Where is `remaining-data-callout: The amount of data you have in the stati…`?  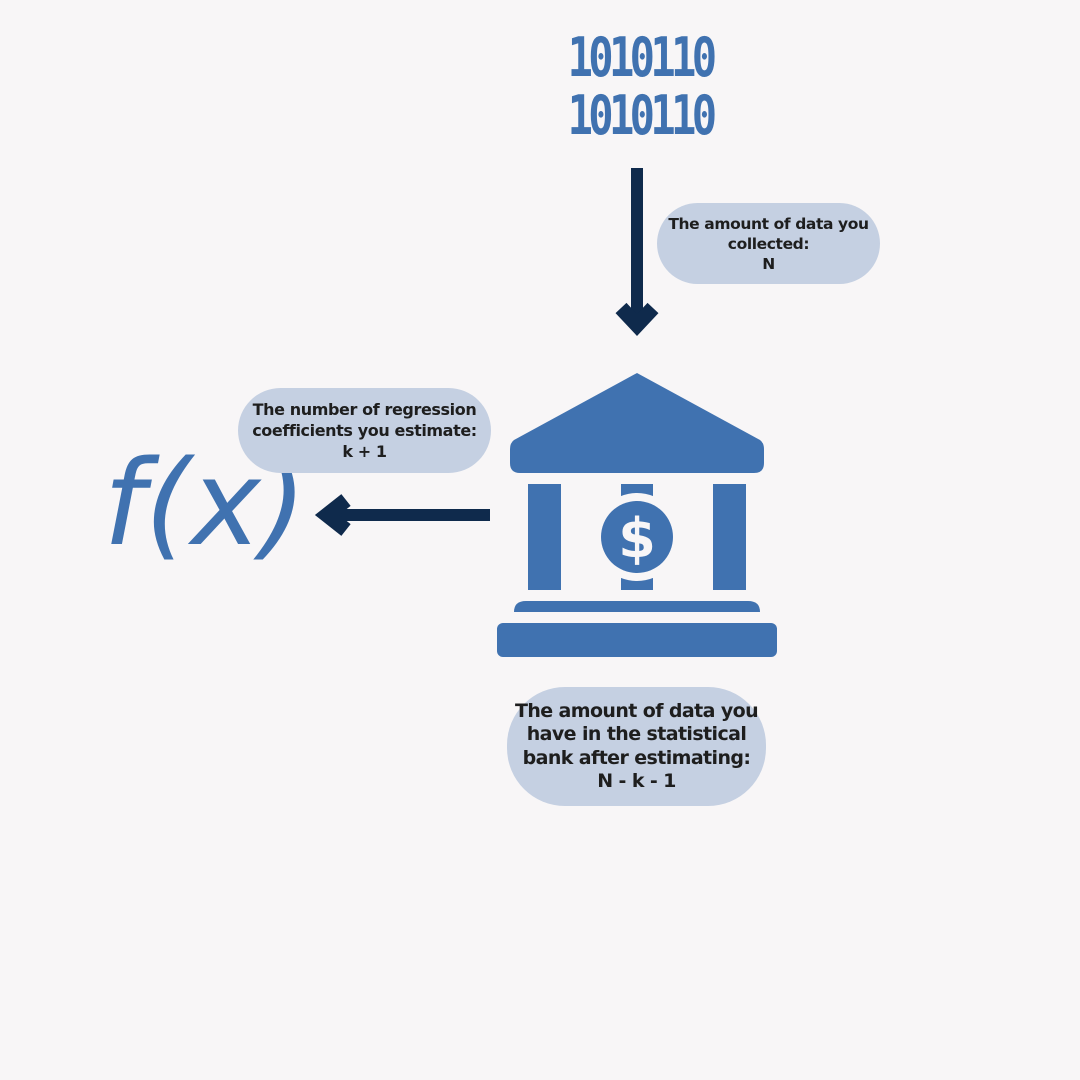
remaining-data-callout: The amount of data you have in the stati… is located at coordinates (636, 746).